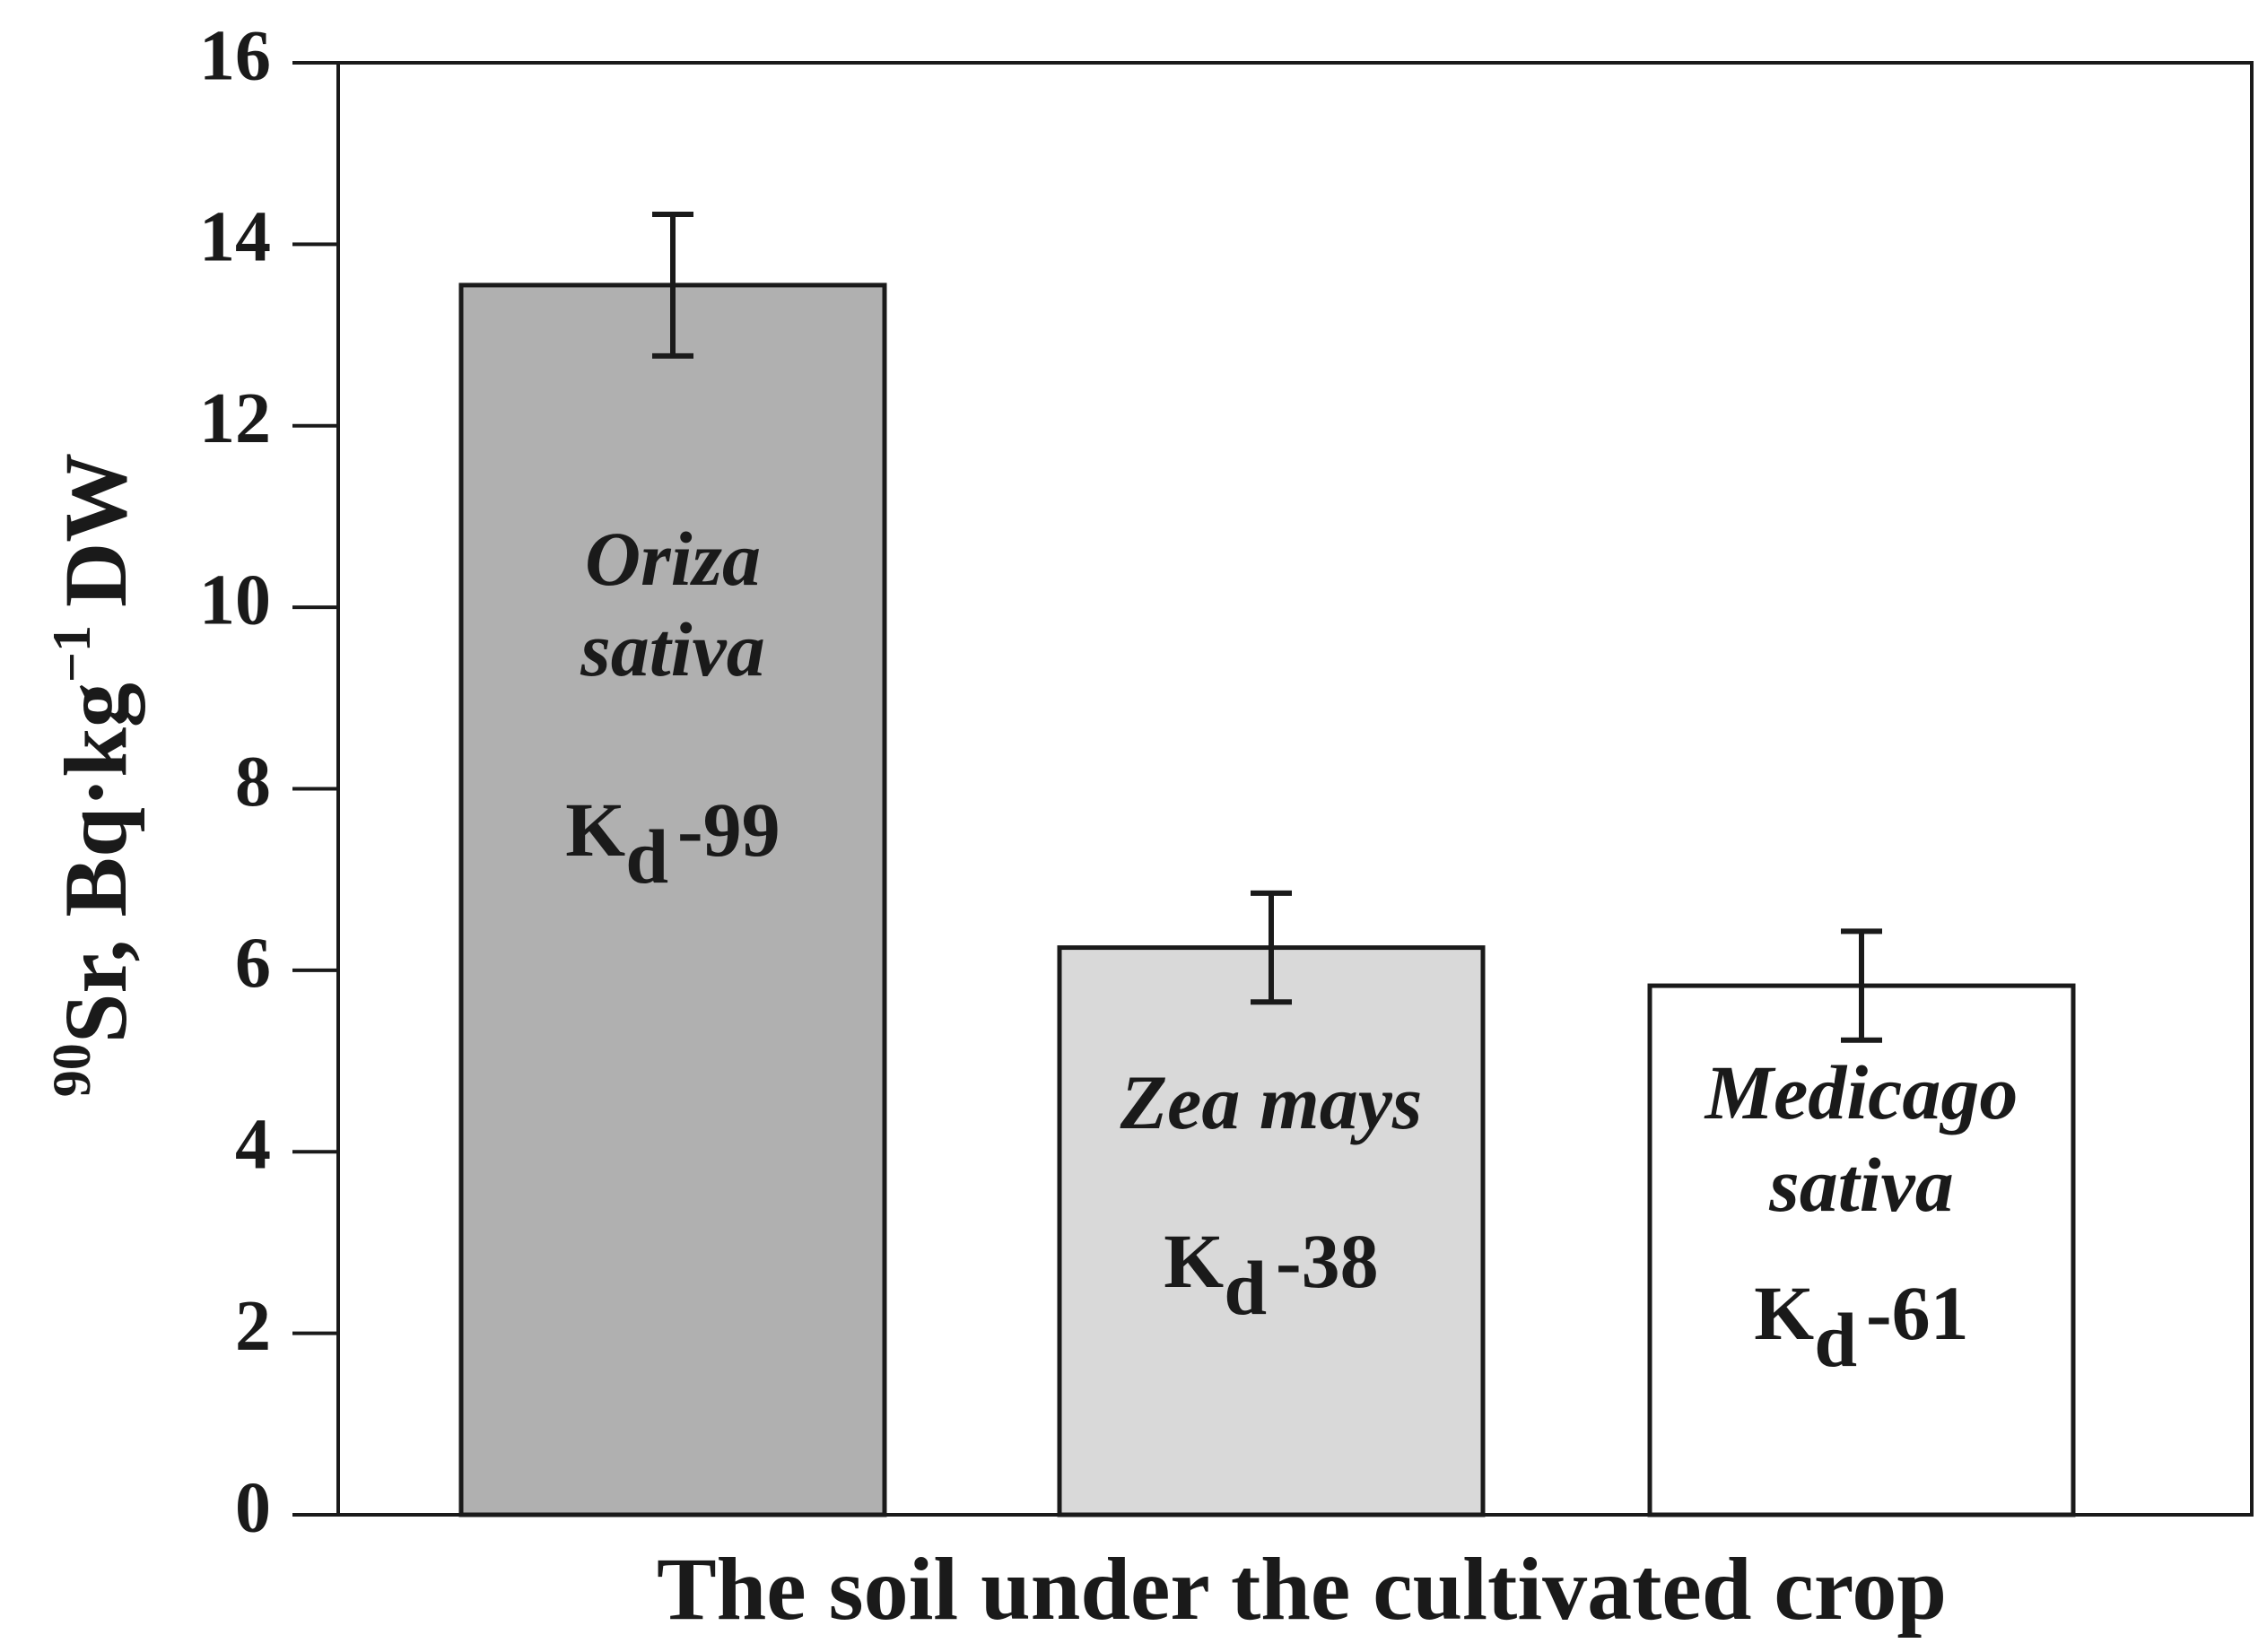  What do you see at coordinates (1861, 1092) in the screenshot?
I see `crop-name: Medicago` at bounding box center [1861, 1092].